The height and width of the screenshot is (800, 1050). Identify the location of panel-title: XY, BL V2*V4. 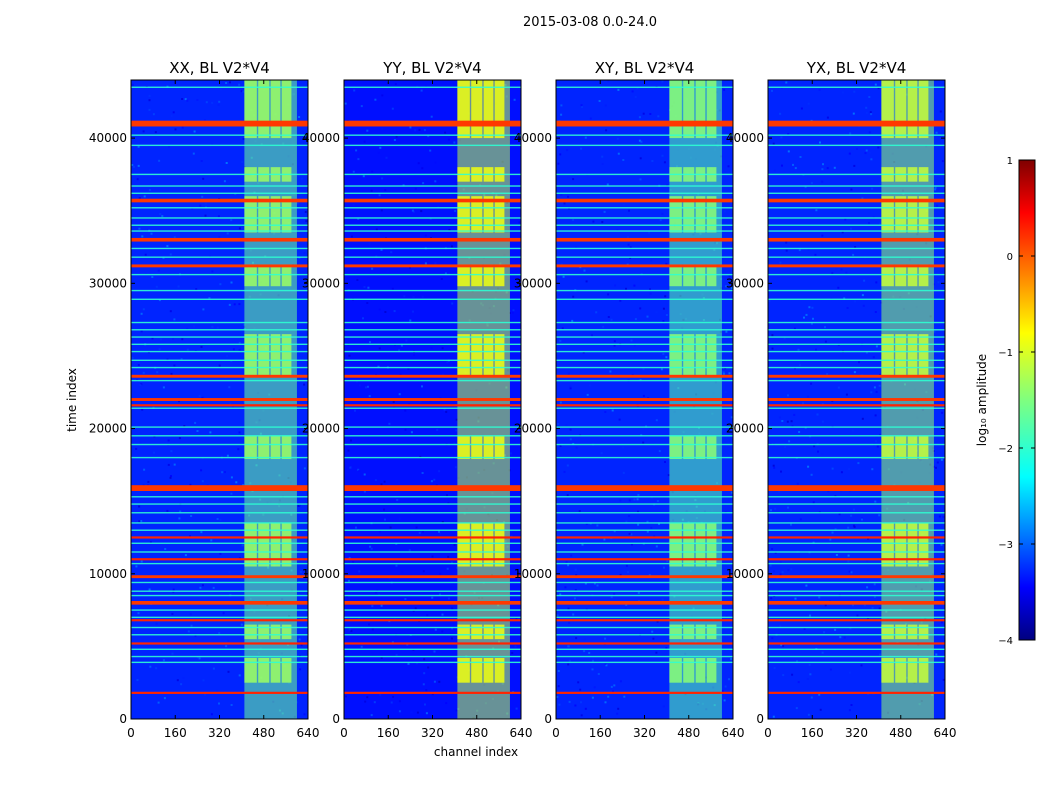
(645, 68).